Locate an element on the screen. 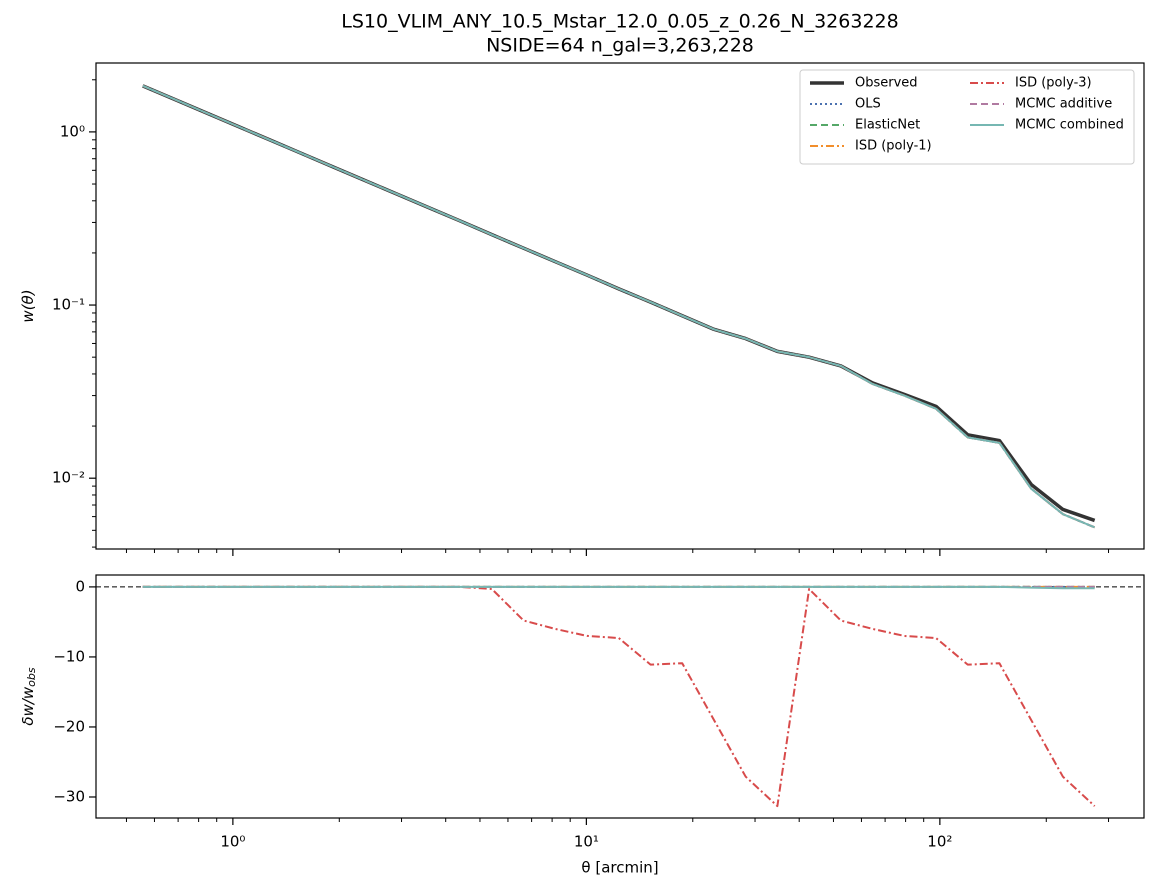 The width and height of the screenshot is (1155, 891). y-axis-label: δw/wobs is located at coordinates (29, 696).